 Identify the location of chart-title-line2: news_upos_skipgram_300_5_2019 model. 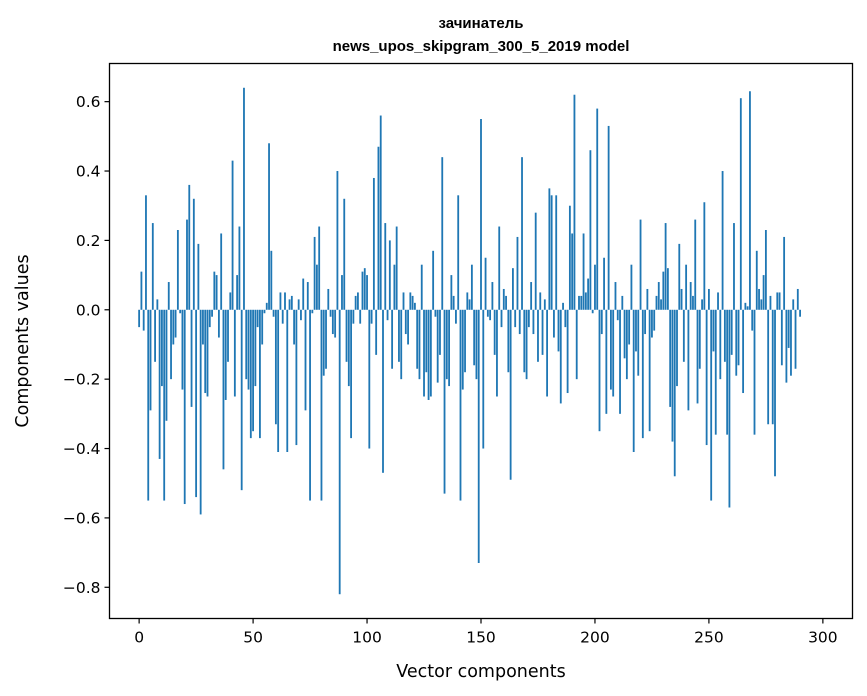
(481, 46).